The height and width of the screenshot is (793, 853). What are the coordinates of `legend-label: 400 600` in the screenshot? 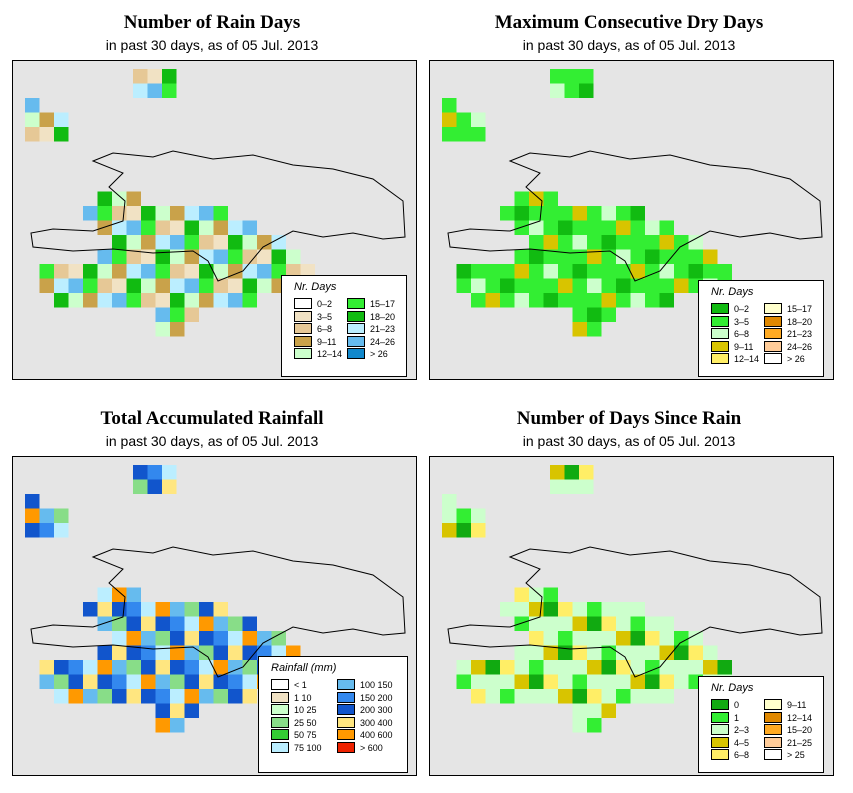 It's located at (376, 735).